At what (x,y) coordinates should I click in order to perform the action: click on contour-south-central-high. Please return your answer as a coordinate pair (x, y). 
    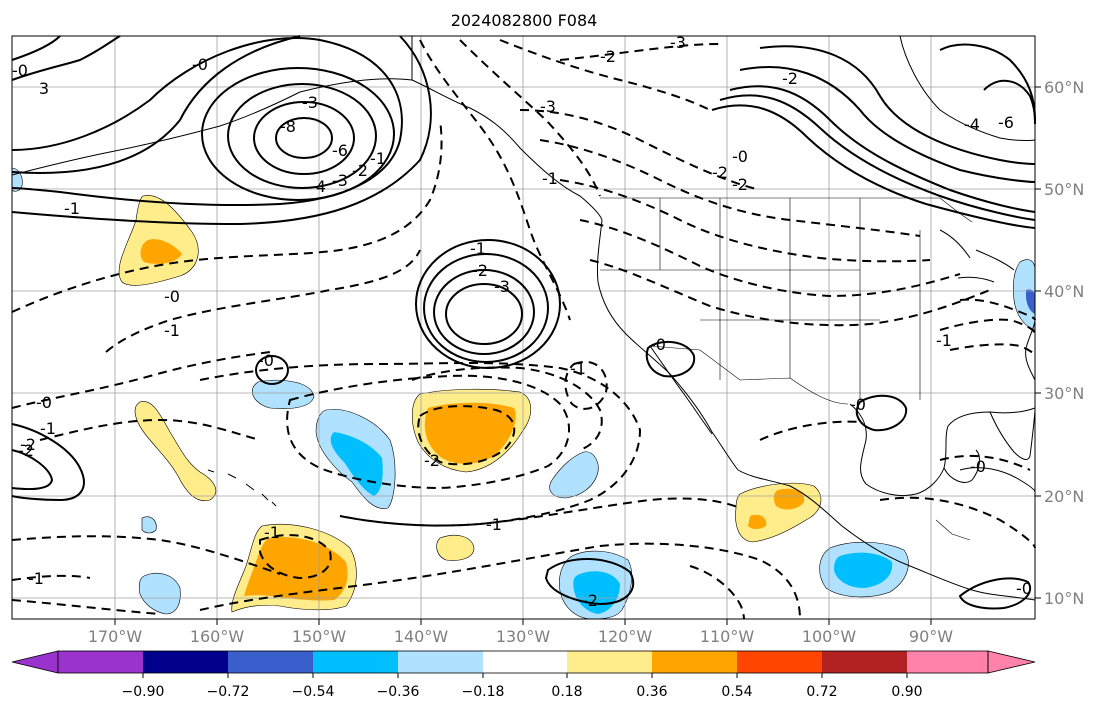
    Looking at the image, I should click on (589, 582).